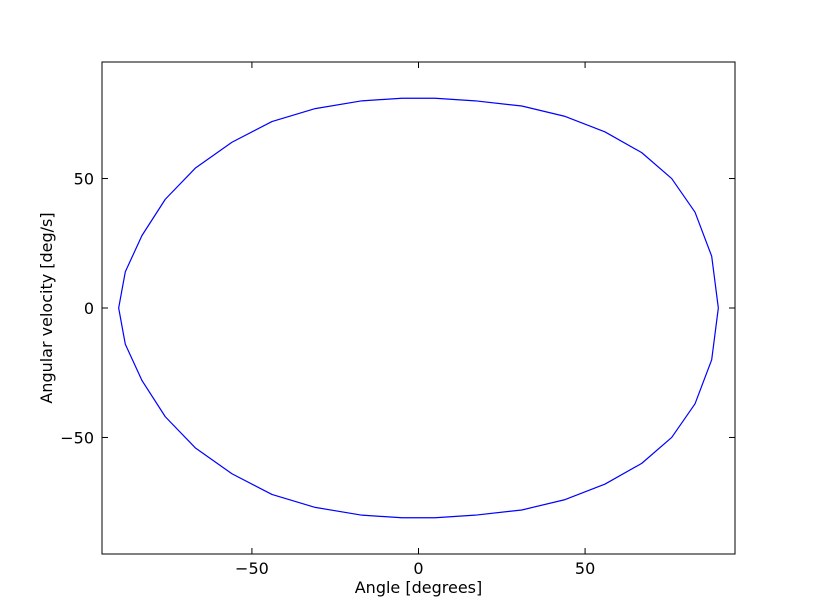 Image resolution: width=815 pixels, height=615 pixels. What do you see at coordinates (89, 308) in the screenshot?
I see `y-tick-label: 0` at bounding box center [89, 308].